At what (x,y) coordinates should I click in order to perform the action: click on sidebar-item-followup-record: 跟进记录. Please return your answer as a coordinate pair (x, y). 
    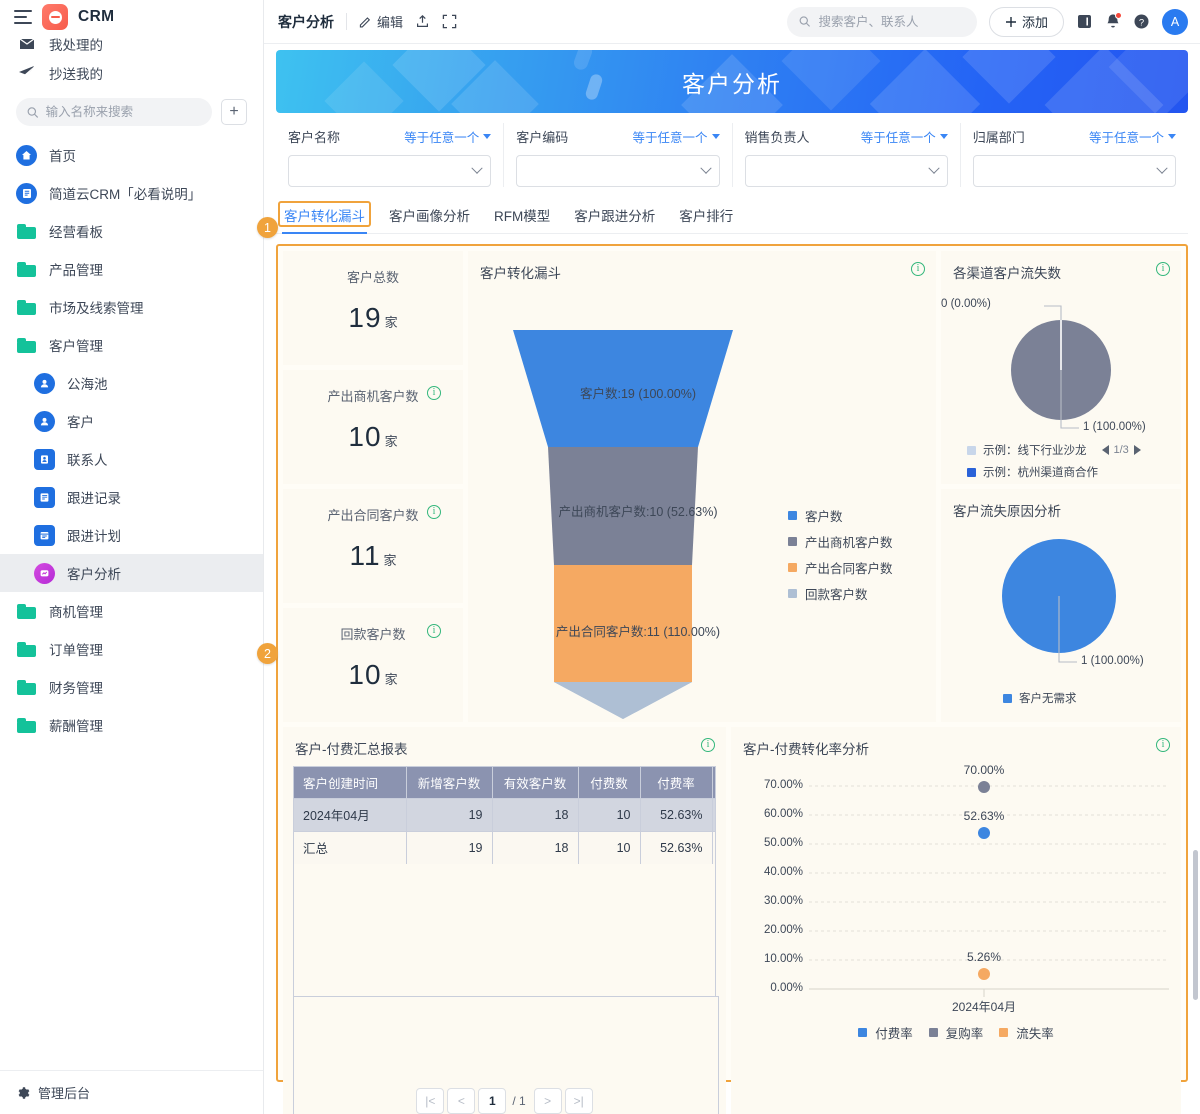
    Looking at the image, I should click on (131, 497).